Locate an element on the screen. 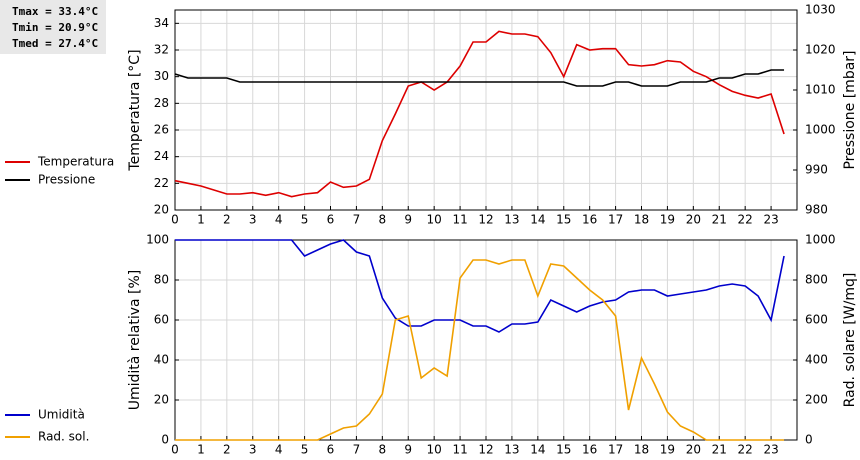  y-axis-label: Umidità relativa [%] is located at coordinates (135, 340).